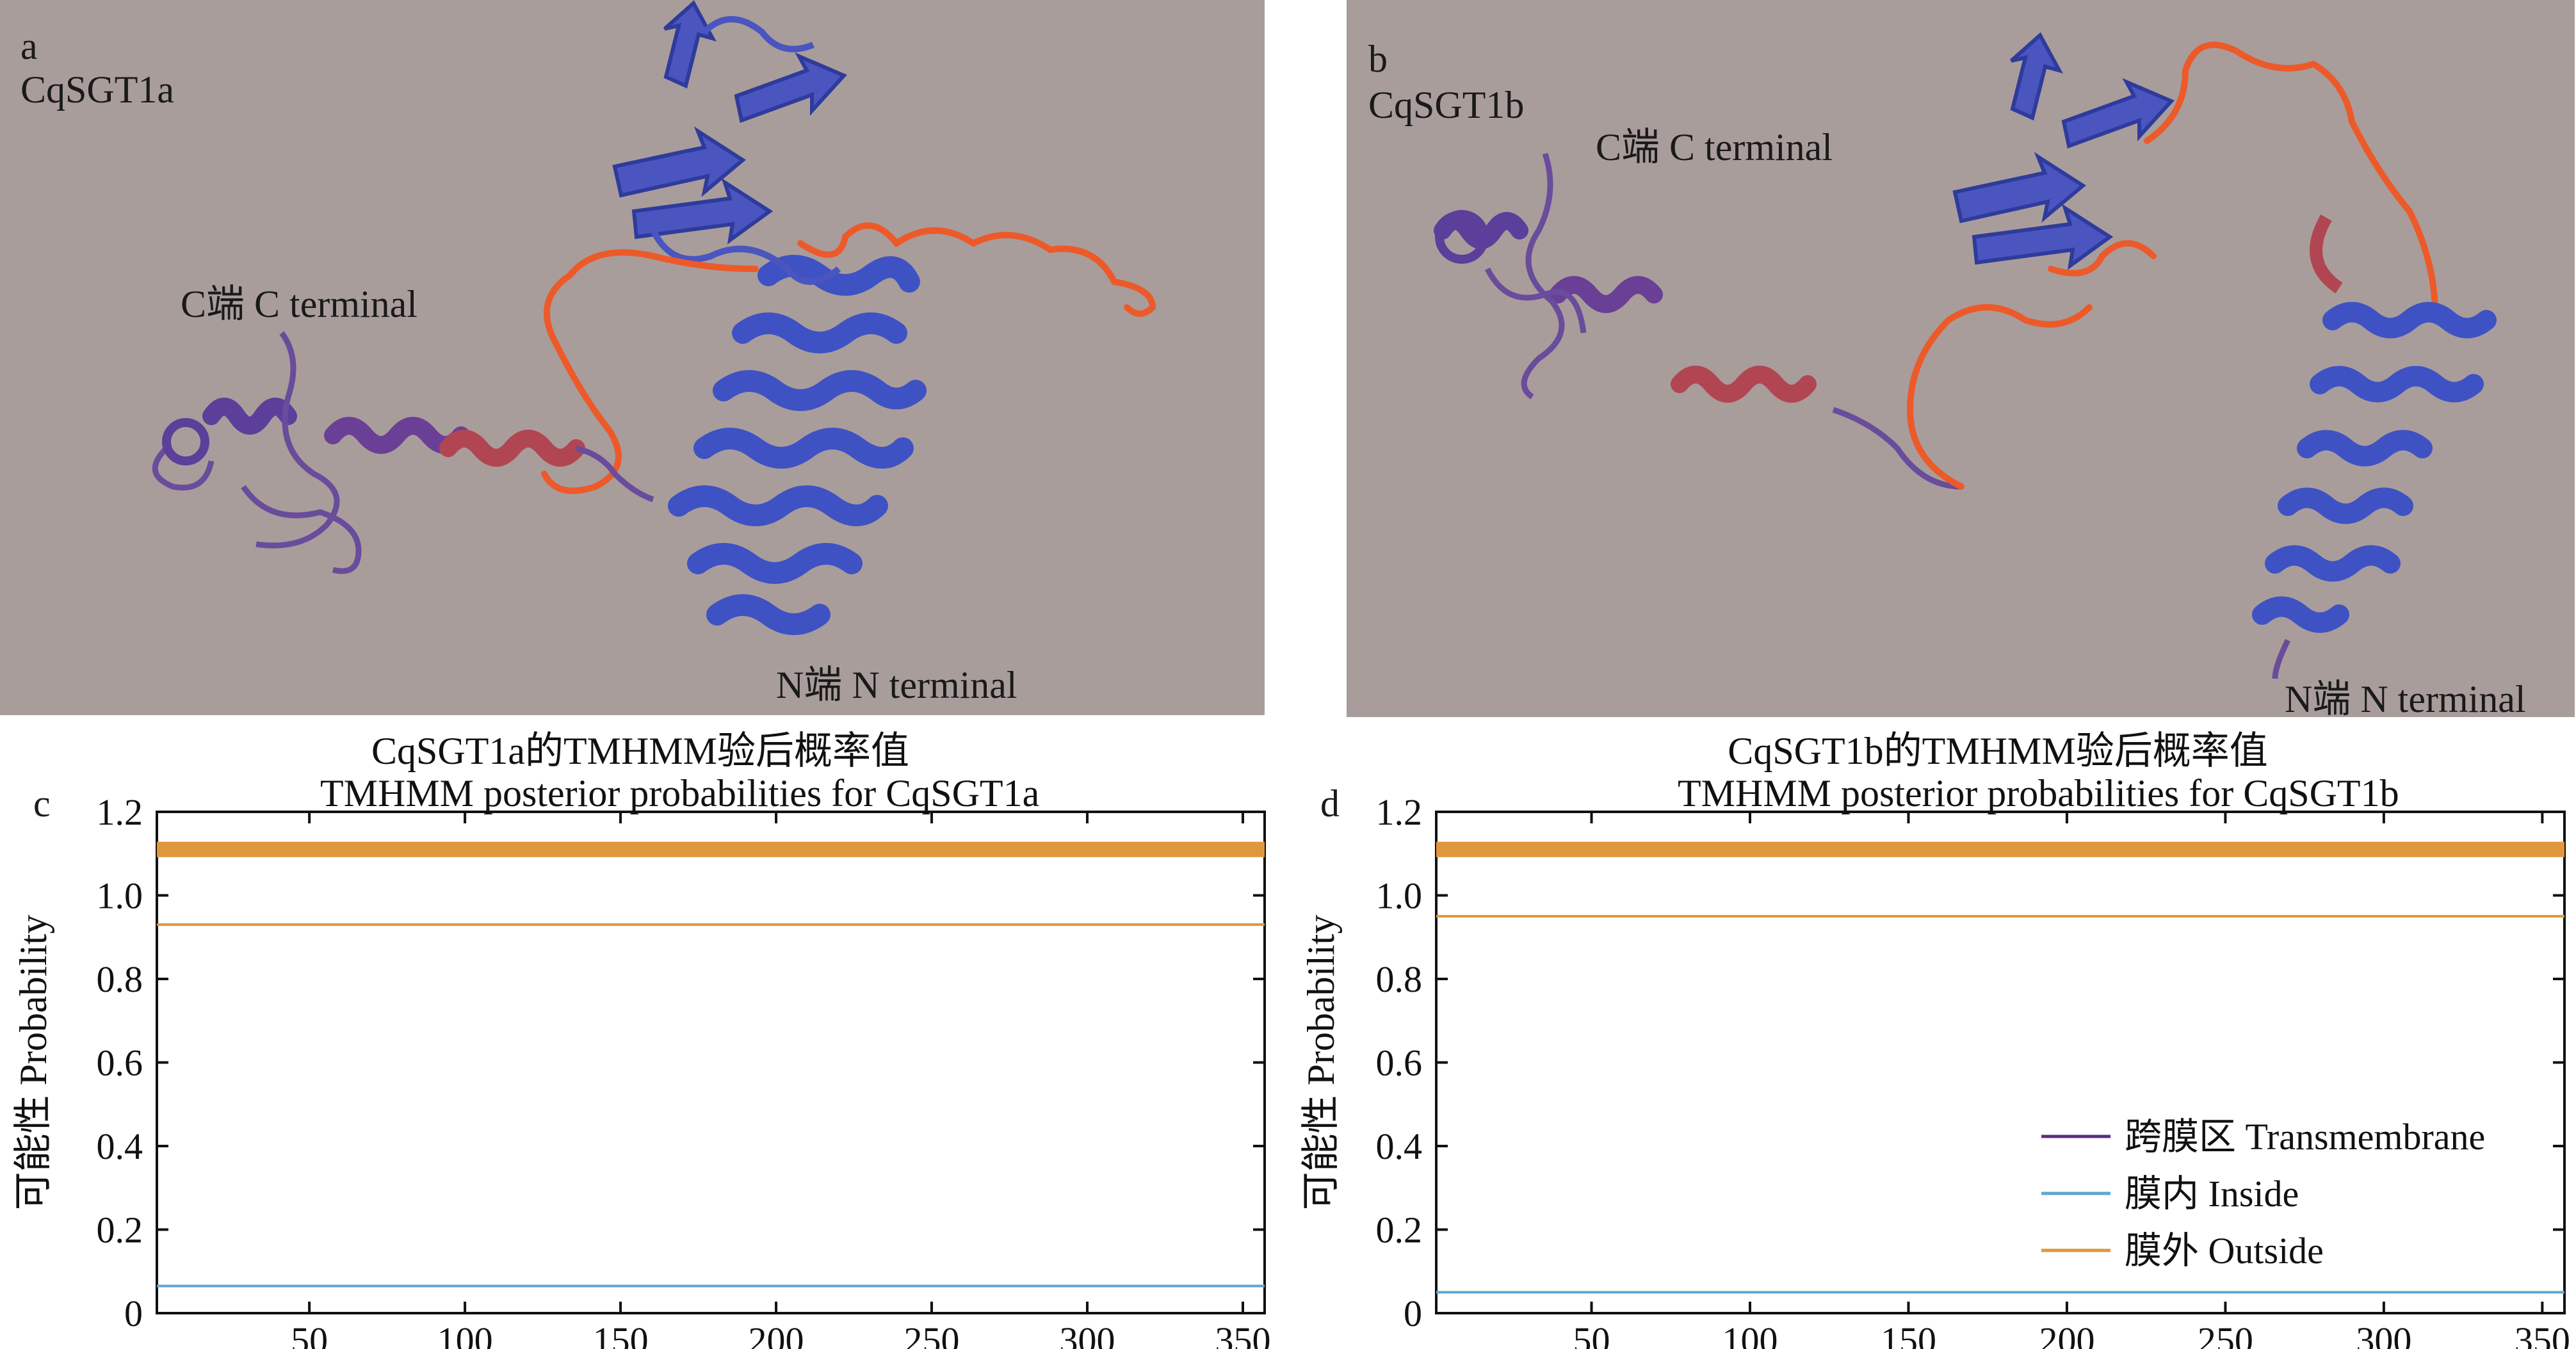  Describe the element at coordinates (896, 685) in the screenshot. I see `n-terminal-label-a: N端 N terminal` at that location.